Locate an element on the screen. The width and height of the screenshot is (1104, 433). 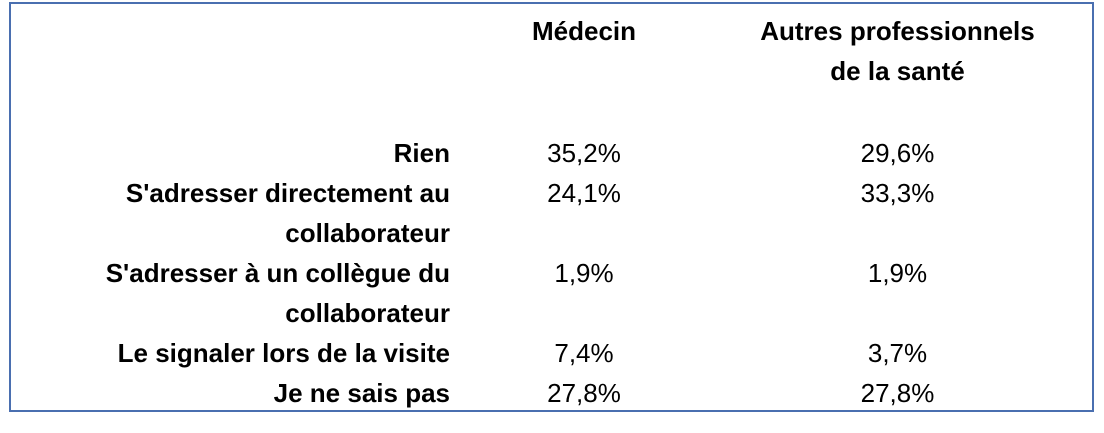
cell-adresser-directement-medecin: 24,1% is located at coordinates (584, 193).